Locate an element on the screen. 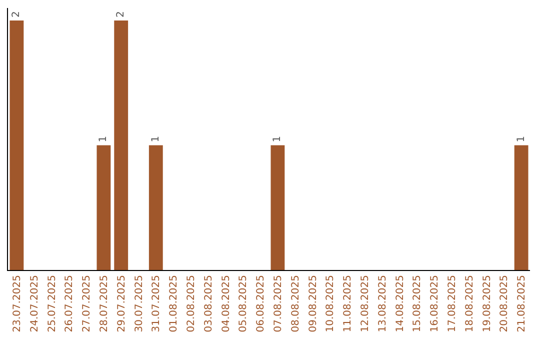 This screenshot has height=340, width=540. x-tick-label: 14.08.2025 is located at coordinates (400, 303).